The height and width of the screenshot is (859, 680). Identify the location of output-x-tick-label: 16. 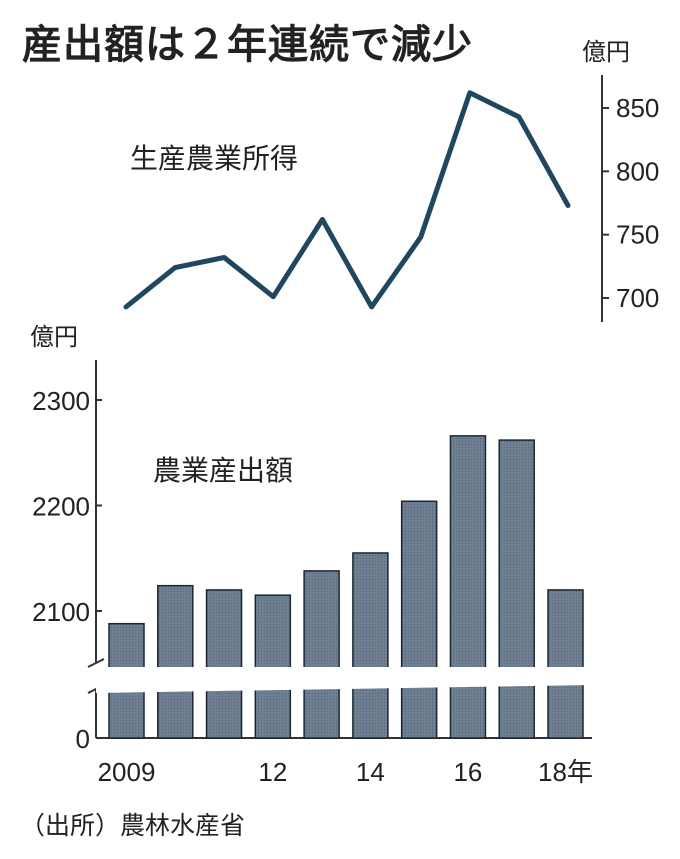
(467, 772).